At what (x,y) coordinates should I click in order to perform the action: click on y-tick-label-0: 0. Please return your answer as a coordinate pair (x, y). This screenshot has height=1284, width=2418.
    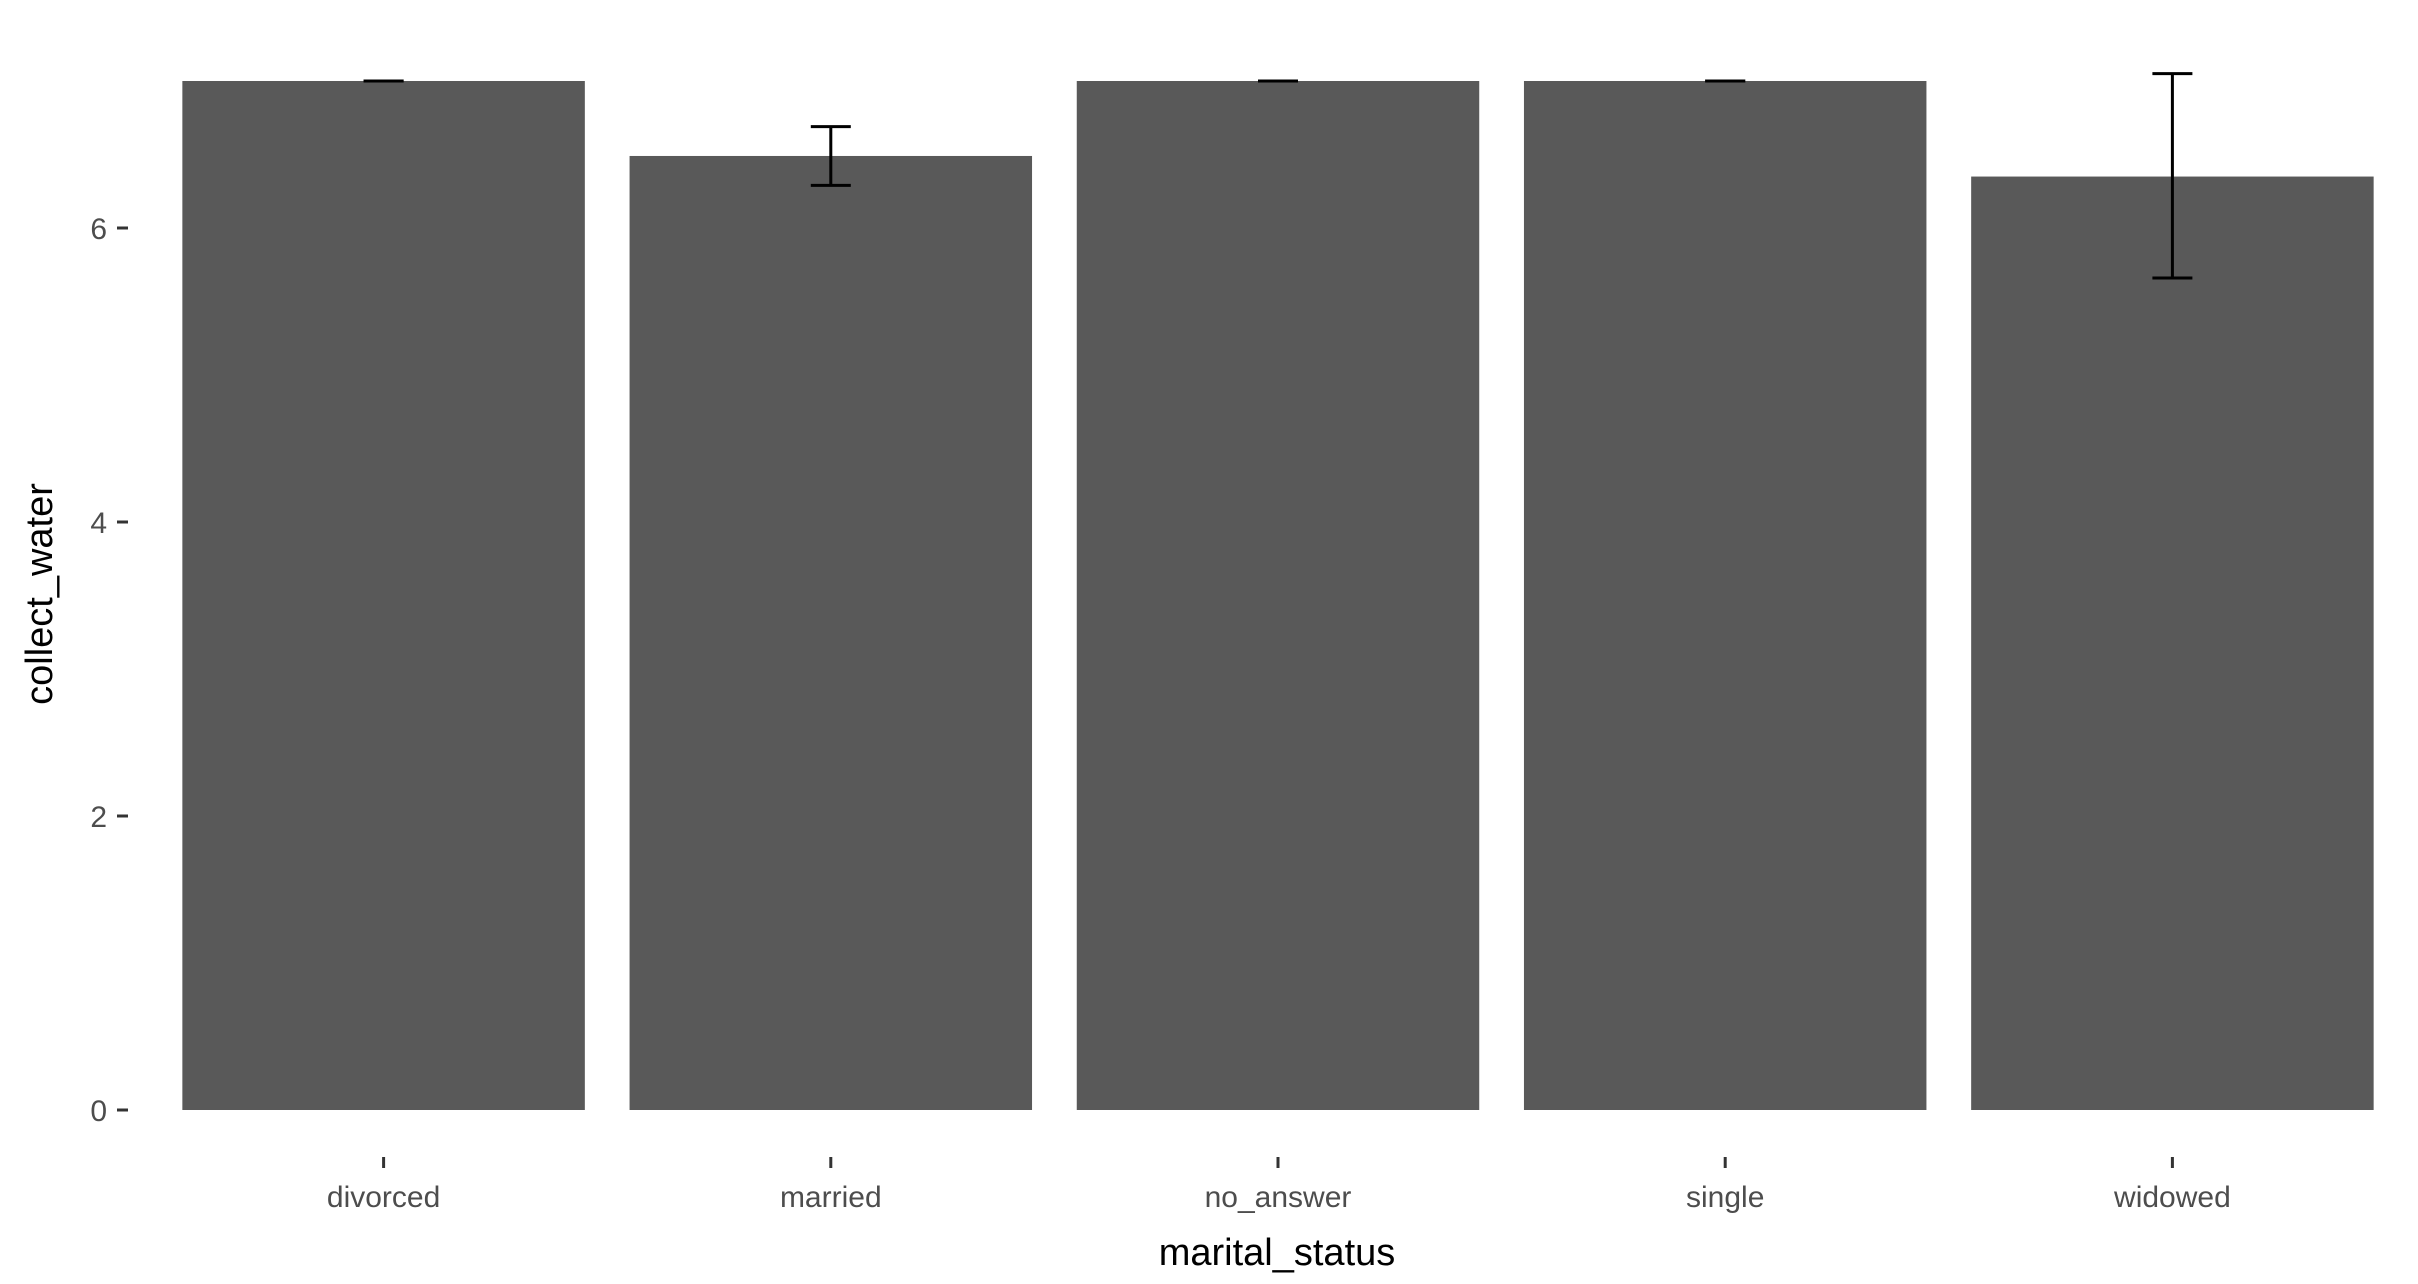
    Looking at the image, I should click on (98, 1111).